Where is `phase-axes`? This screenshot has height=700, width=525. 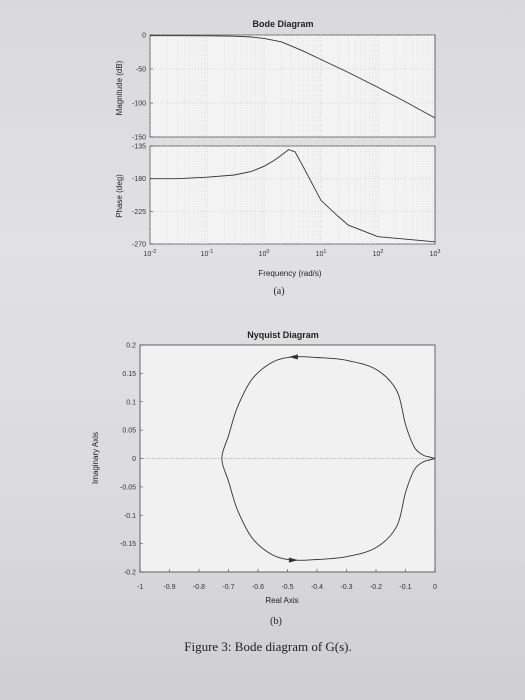 phase-axes is located at coordinates (292, 195).